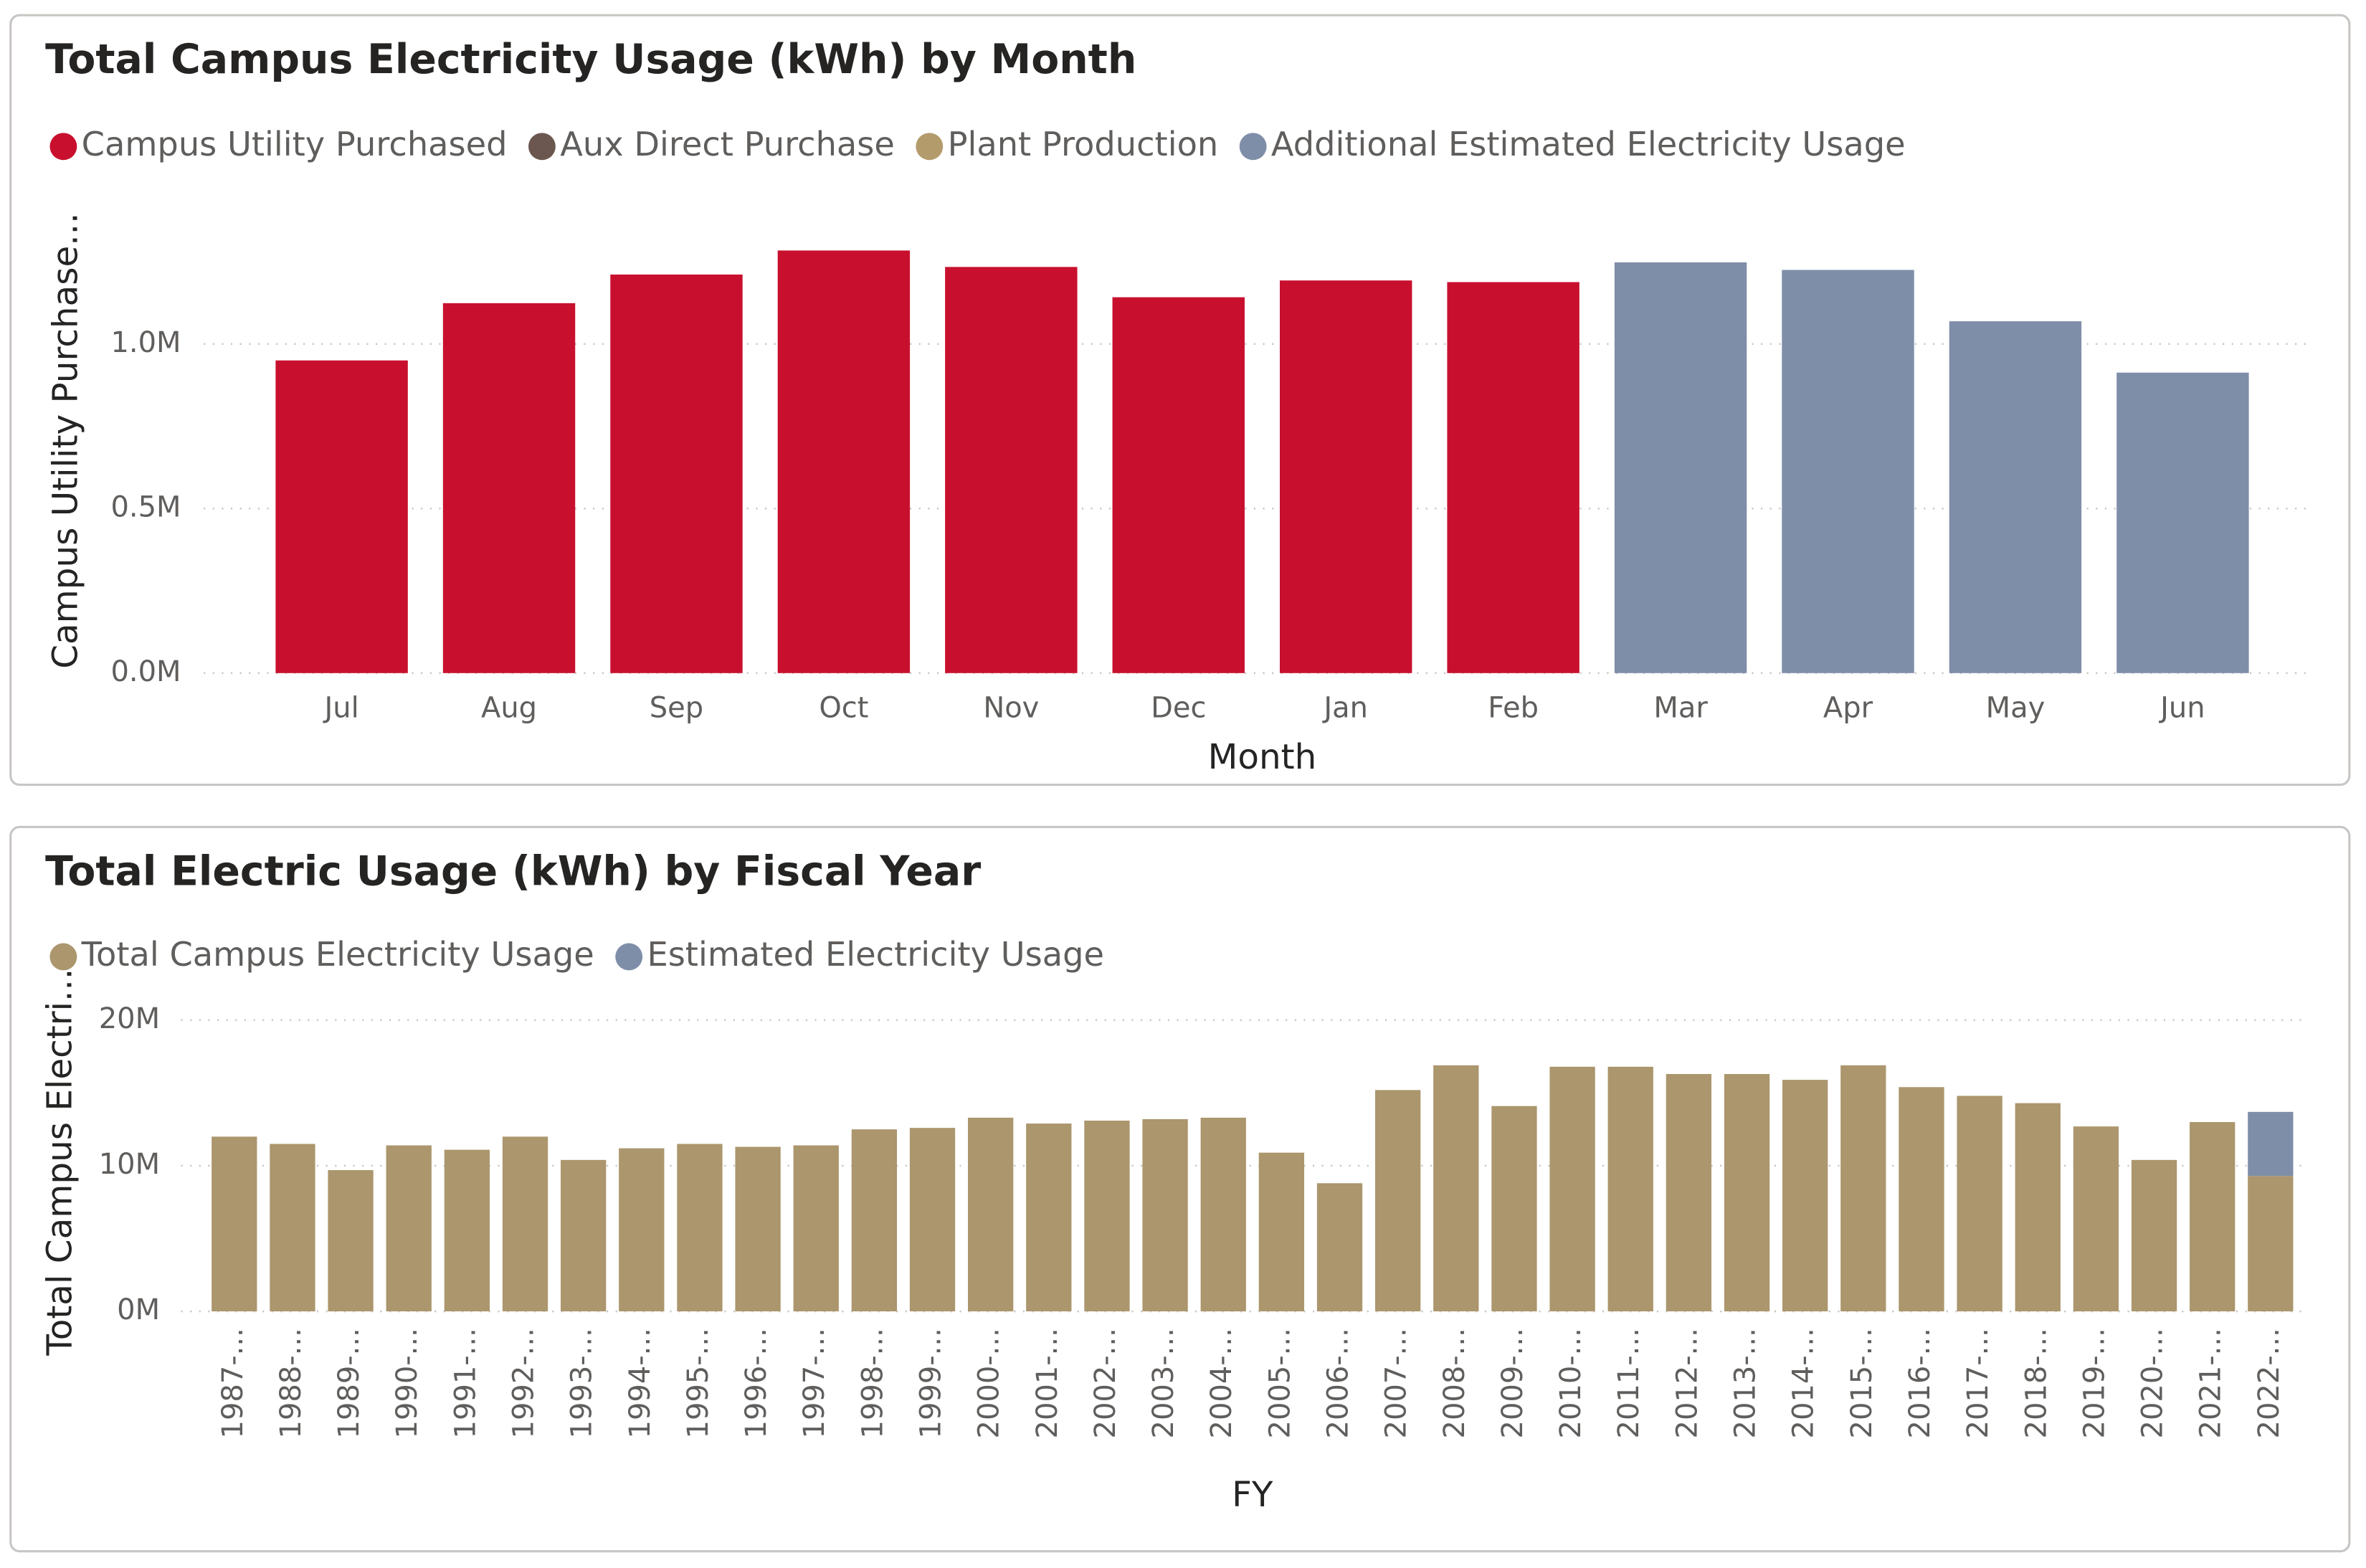 The height and width of the screenshot is (1568, 2366). Describe the element at coordinates (727, 144) in the screenshot. I see `legend-label: Aux Direct Purchase` at that location.